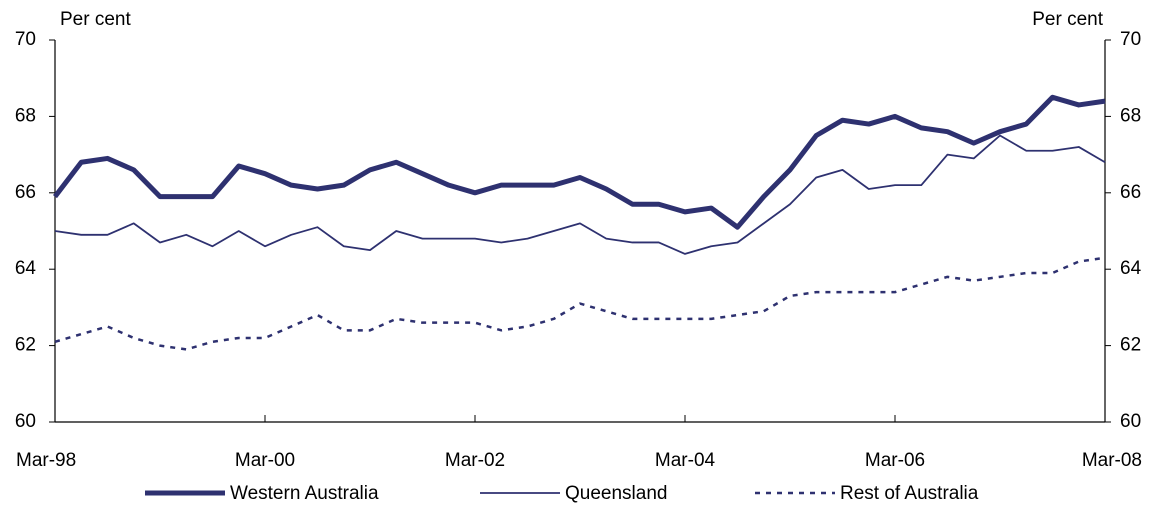  What do you see at coordinates (25, 192) in the screenshot?
I see `y-tick-label: 66` at bounding box center [25, 192].